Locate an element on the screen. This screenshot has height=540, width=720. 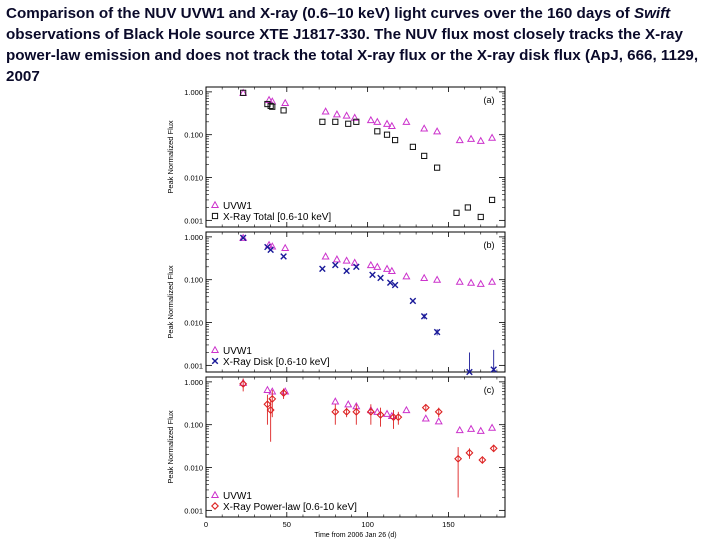
panel-label: (a) is located at coordinates (489, 100).